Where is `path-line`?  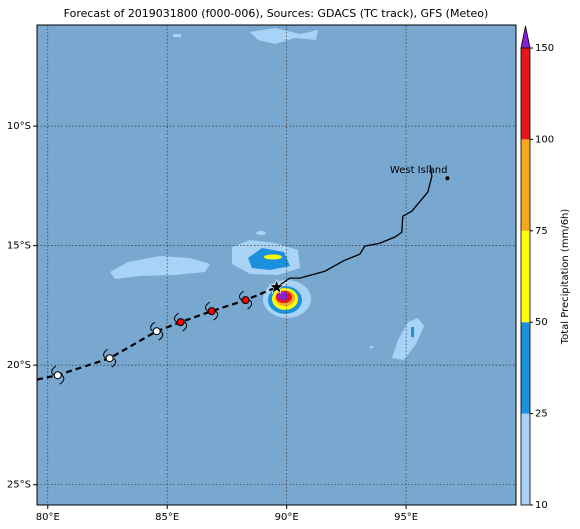
path-line is located at coordinates (354, 226).